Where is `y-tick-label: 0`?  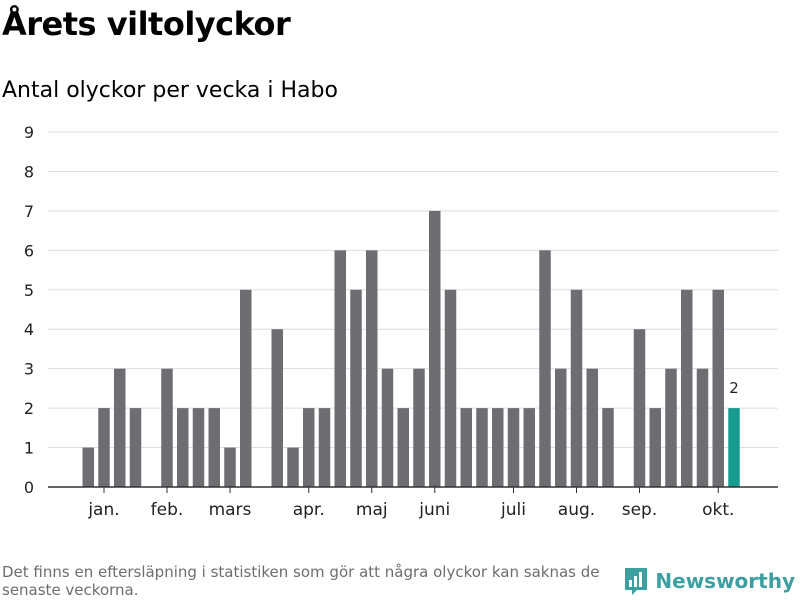
y-tick-label: 0 is located at coordinates (29, 487).